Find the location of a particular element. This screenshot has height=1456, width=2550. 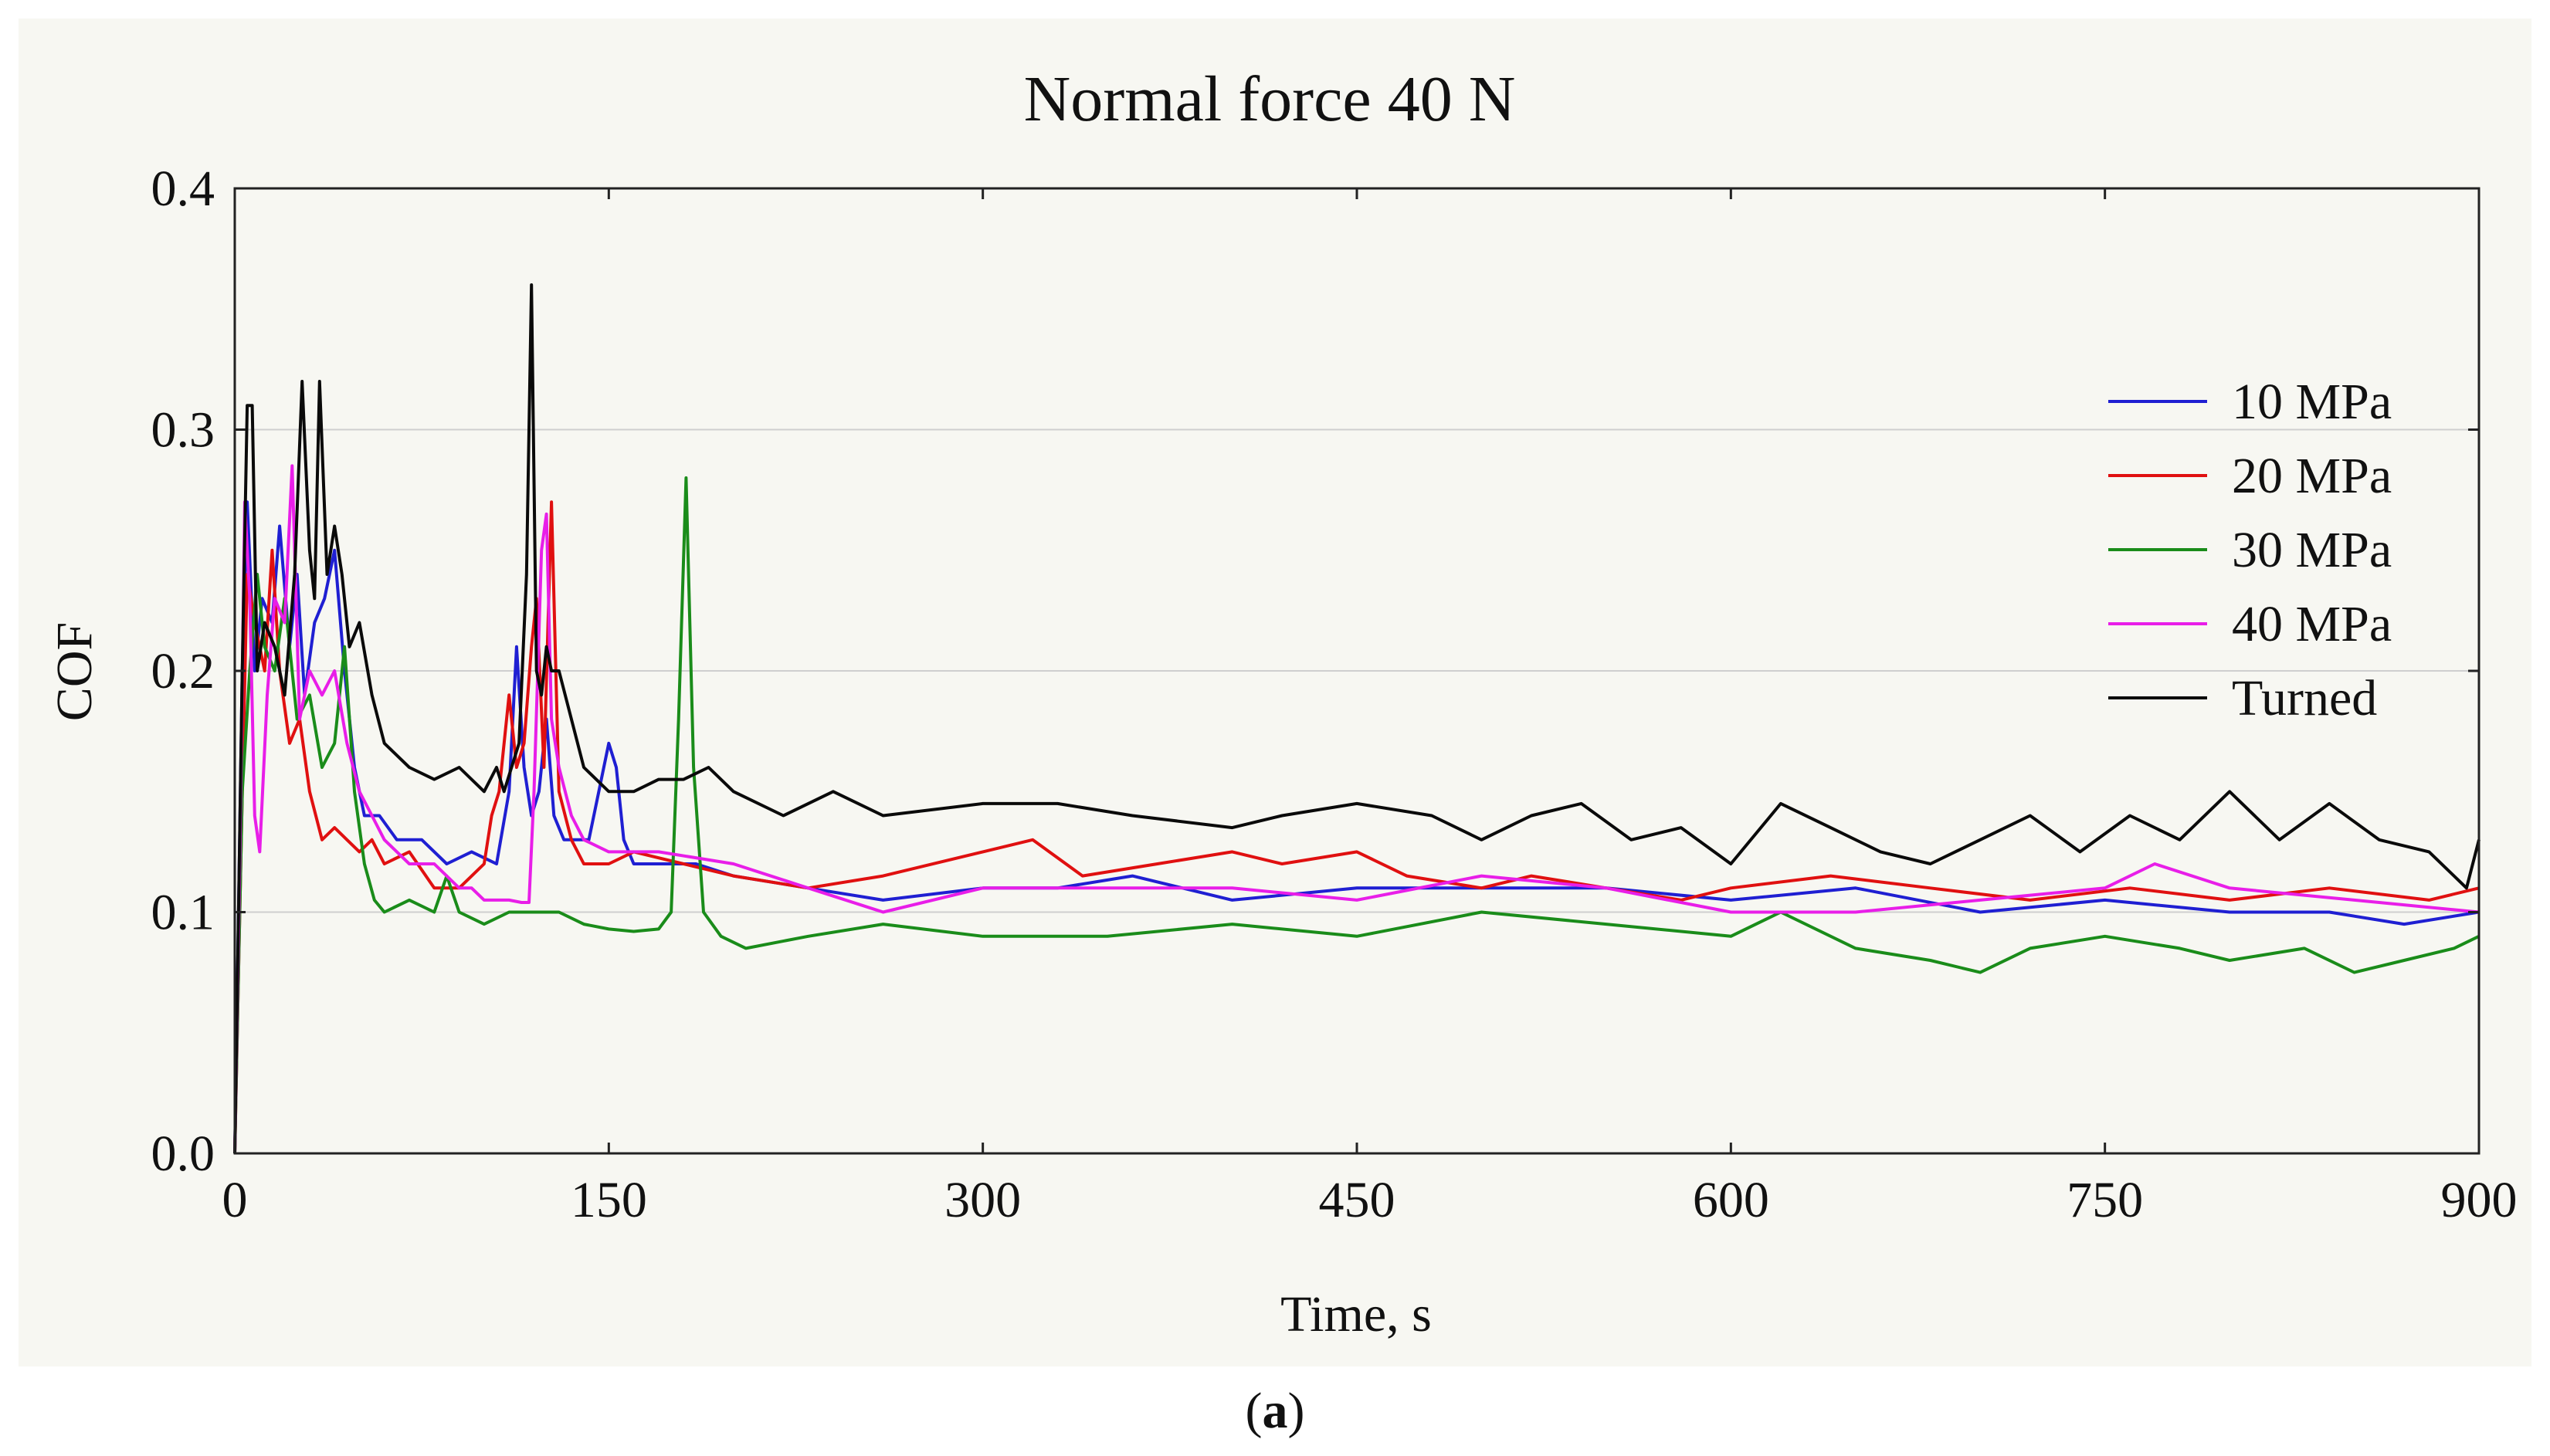

x-axis-label: Time, s is located at coordinates (1356, 1314).